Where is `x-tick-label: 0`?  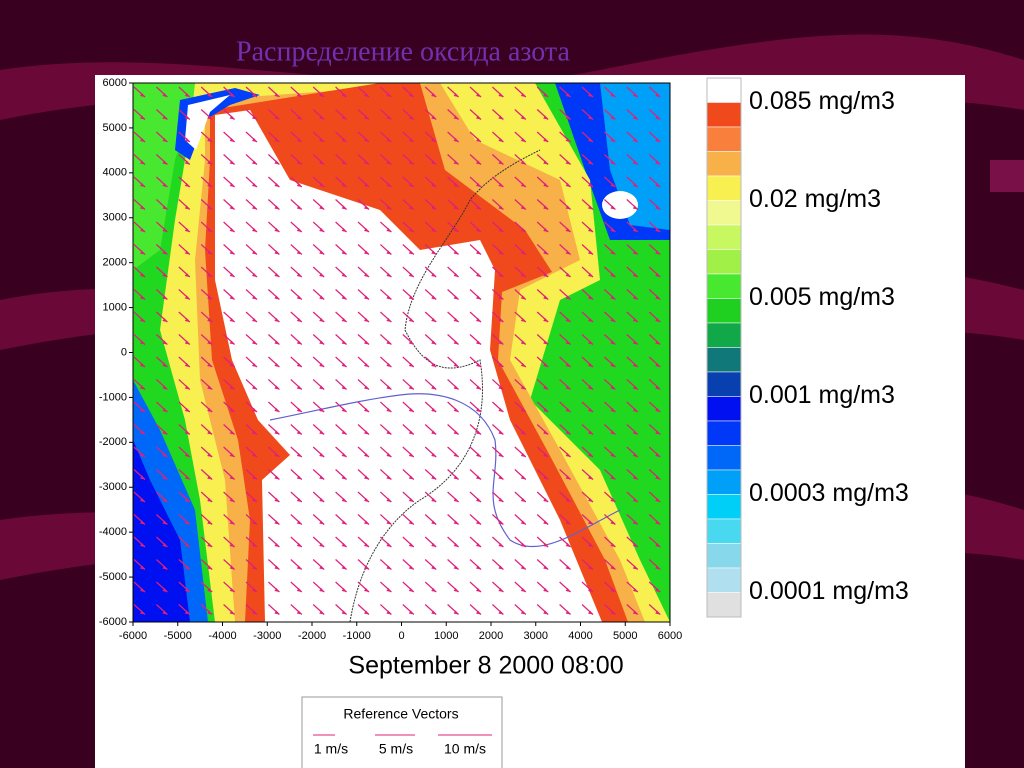
x-tick-label: 0 is located at coordinates (401, 636).